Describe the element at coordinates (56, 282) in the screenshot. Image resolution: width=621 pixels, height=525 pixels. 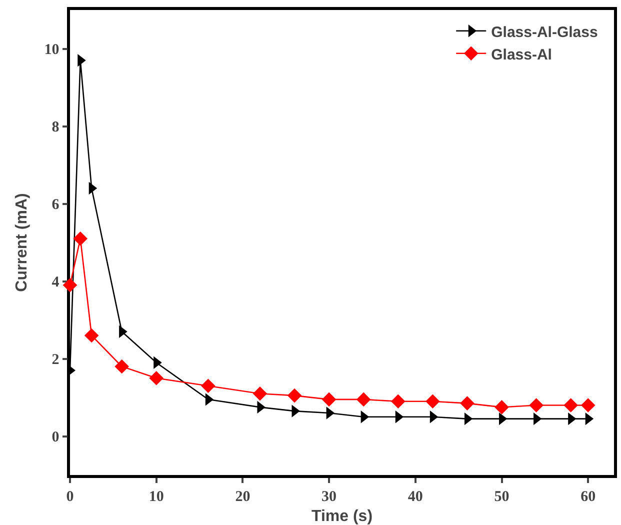
I see `y-tick-label: 4` at that location.